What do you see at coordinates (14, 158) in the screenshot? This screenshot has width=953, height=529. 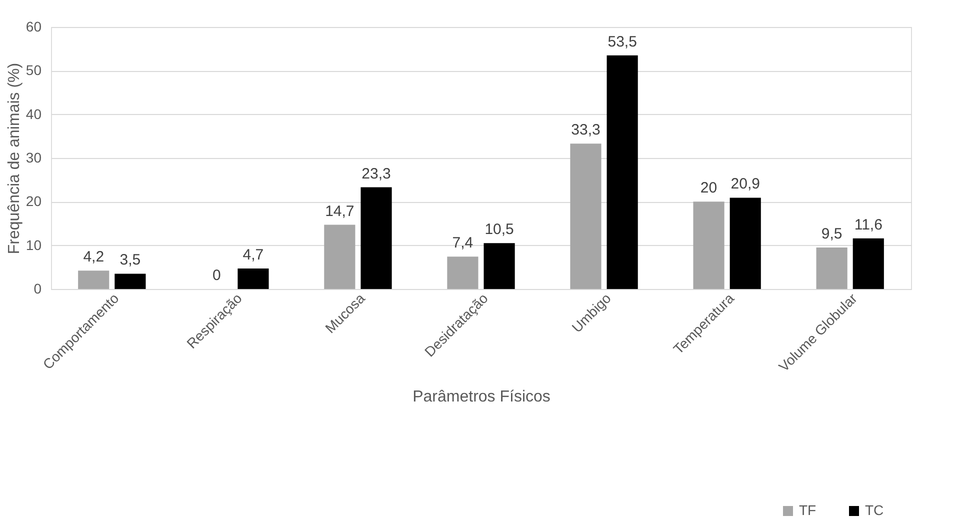 I see `y-axis-title: Frequência de animais (%)` at bounding box center [14, 158].